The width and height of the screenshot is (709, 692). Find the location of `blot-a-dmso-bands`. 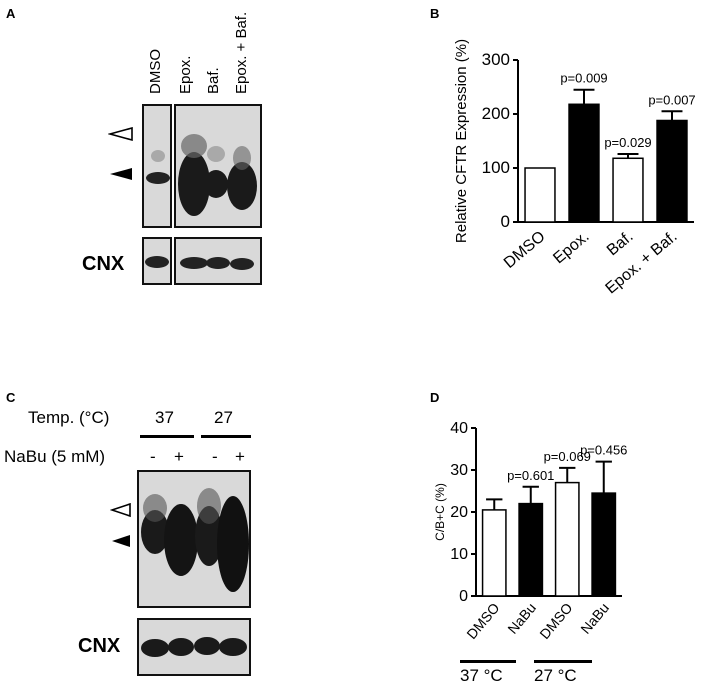

blot-a-dmso-bands is located at coordinates (158, 167).